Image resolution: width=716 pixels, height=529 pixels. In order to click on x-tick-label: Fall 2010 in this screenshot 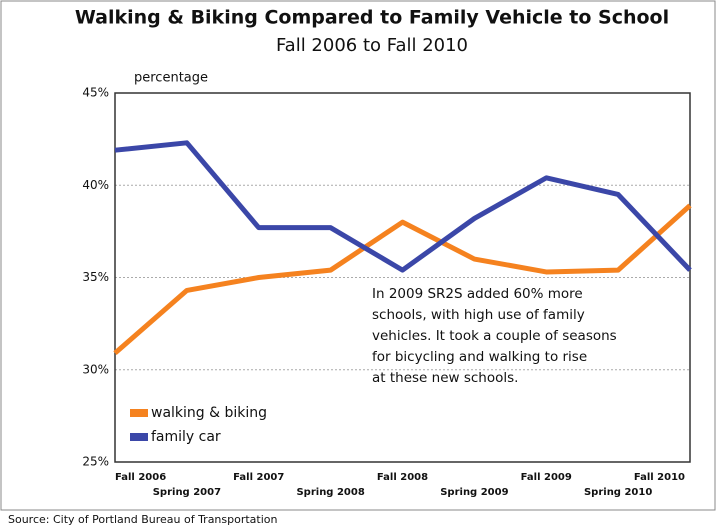, I will do `click(659, 477)`.